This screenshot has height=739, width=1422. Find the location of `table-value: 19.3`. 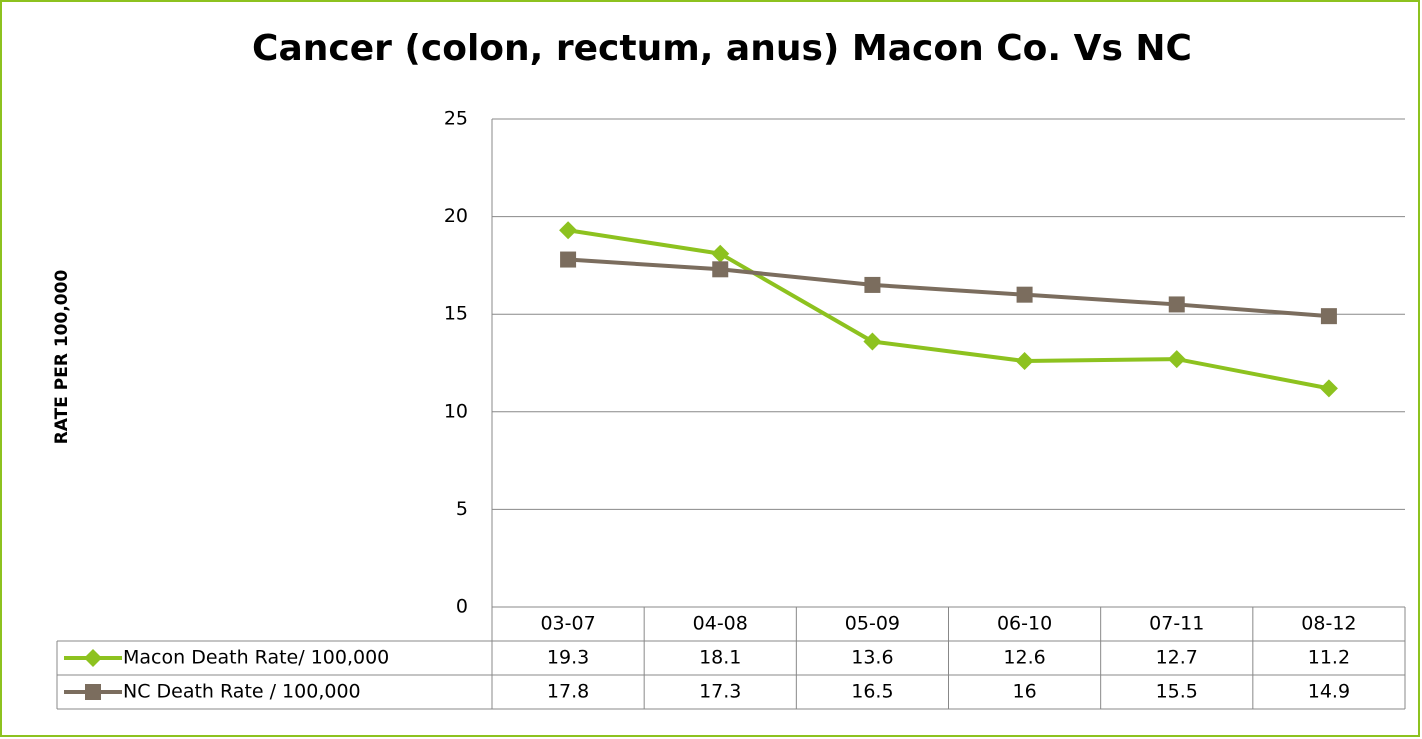

table-value: 19.3 is located at coordinates (568, 658).